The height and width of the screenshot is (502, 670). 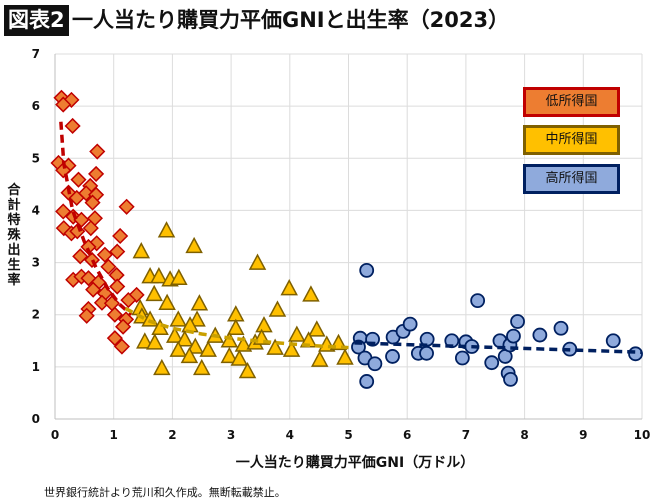 What do you see at coordinates (466, 435) in the screenshot?
I see `x-tick-label: 7` at bounding box center [466, 435].